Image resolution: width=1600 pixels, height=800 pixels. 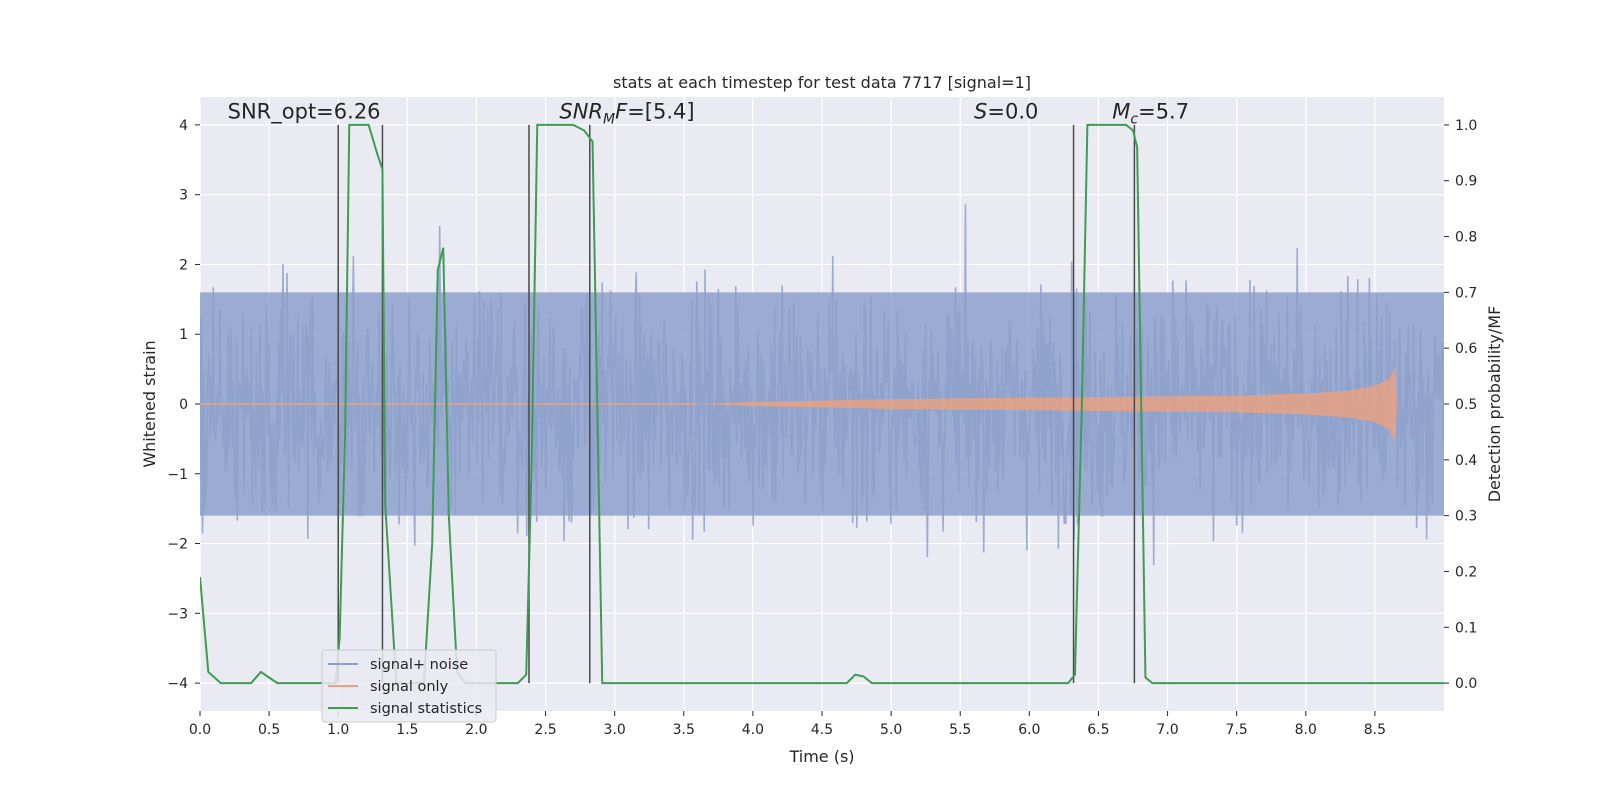 I want to click on series-signal-only, so click(x=798, y=404).